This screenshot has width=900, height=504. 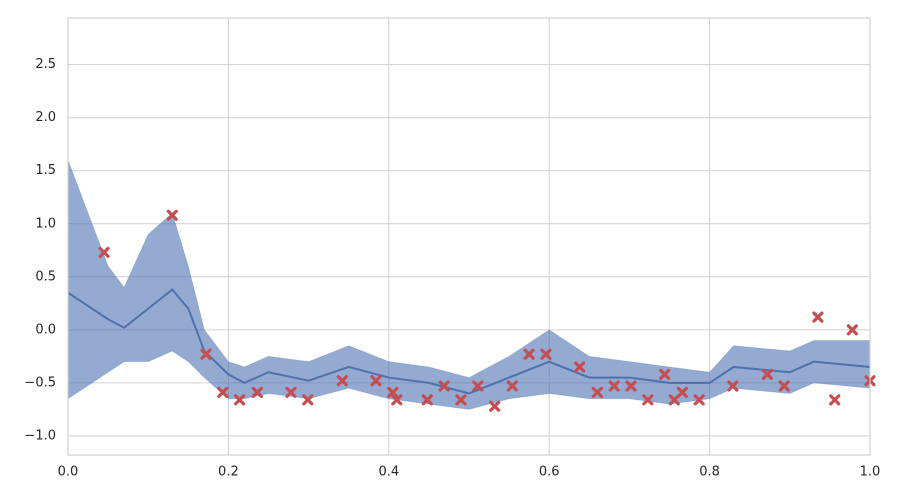 I want to click on y-tick-label: −0.5, so click(x=40, y=382).